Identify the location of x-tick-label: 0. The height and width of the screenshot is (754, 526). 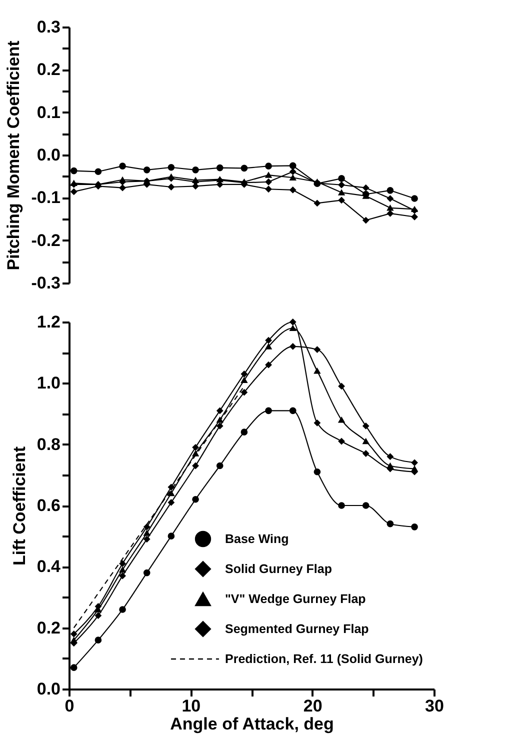
(69, 706).